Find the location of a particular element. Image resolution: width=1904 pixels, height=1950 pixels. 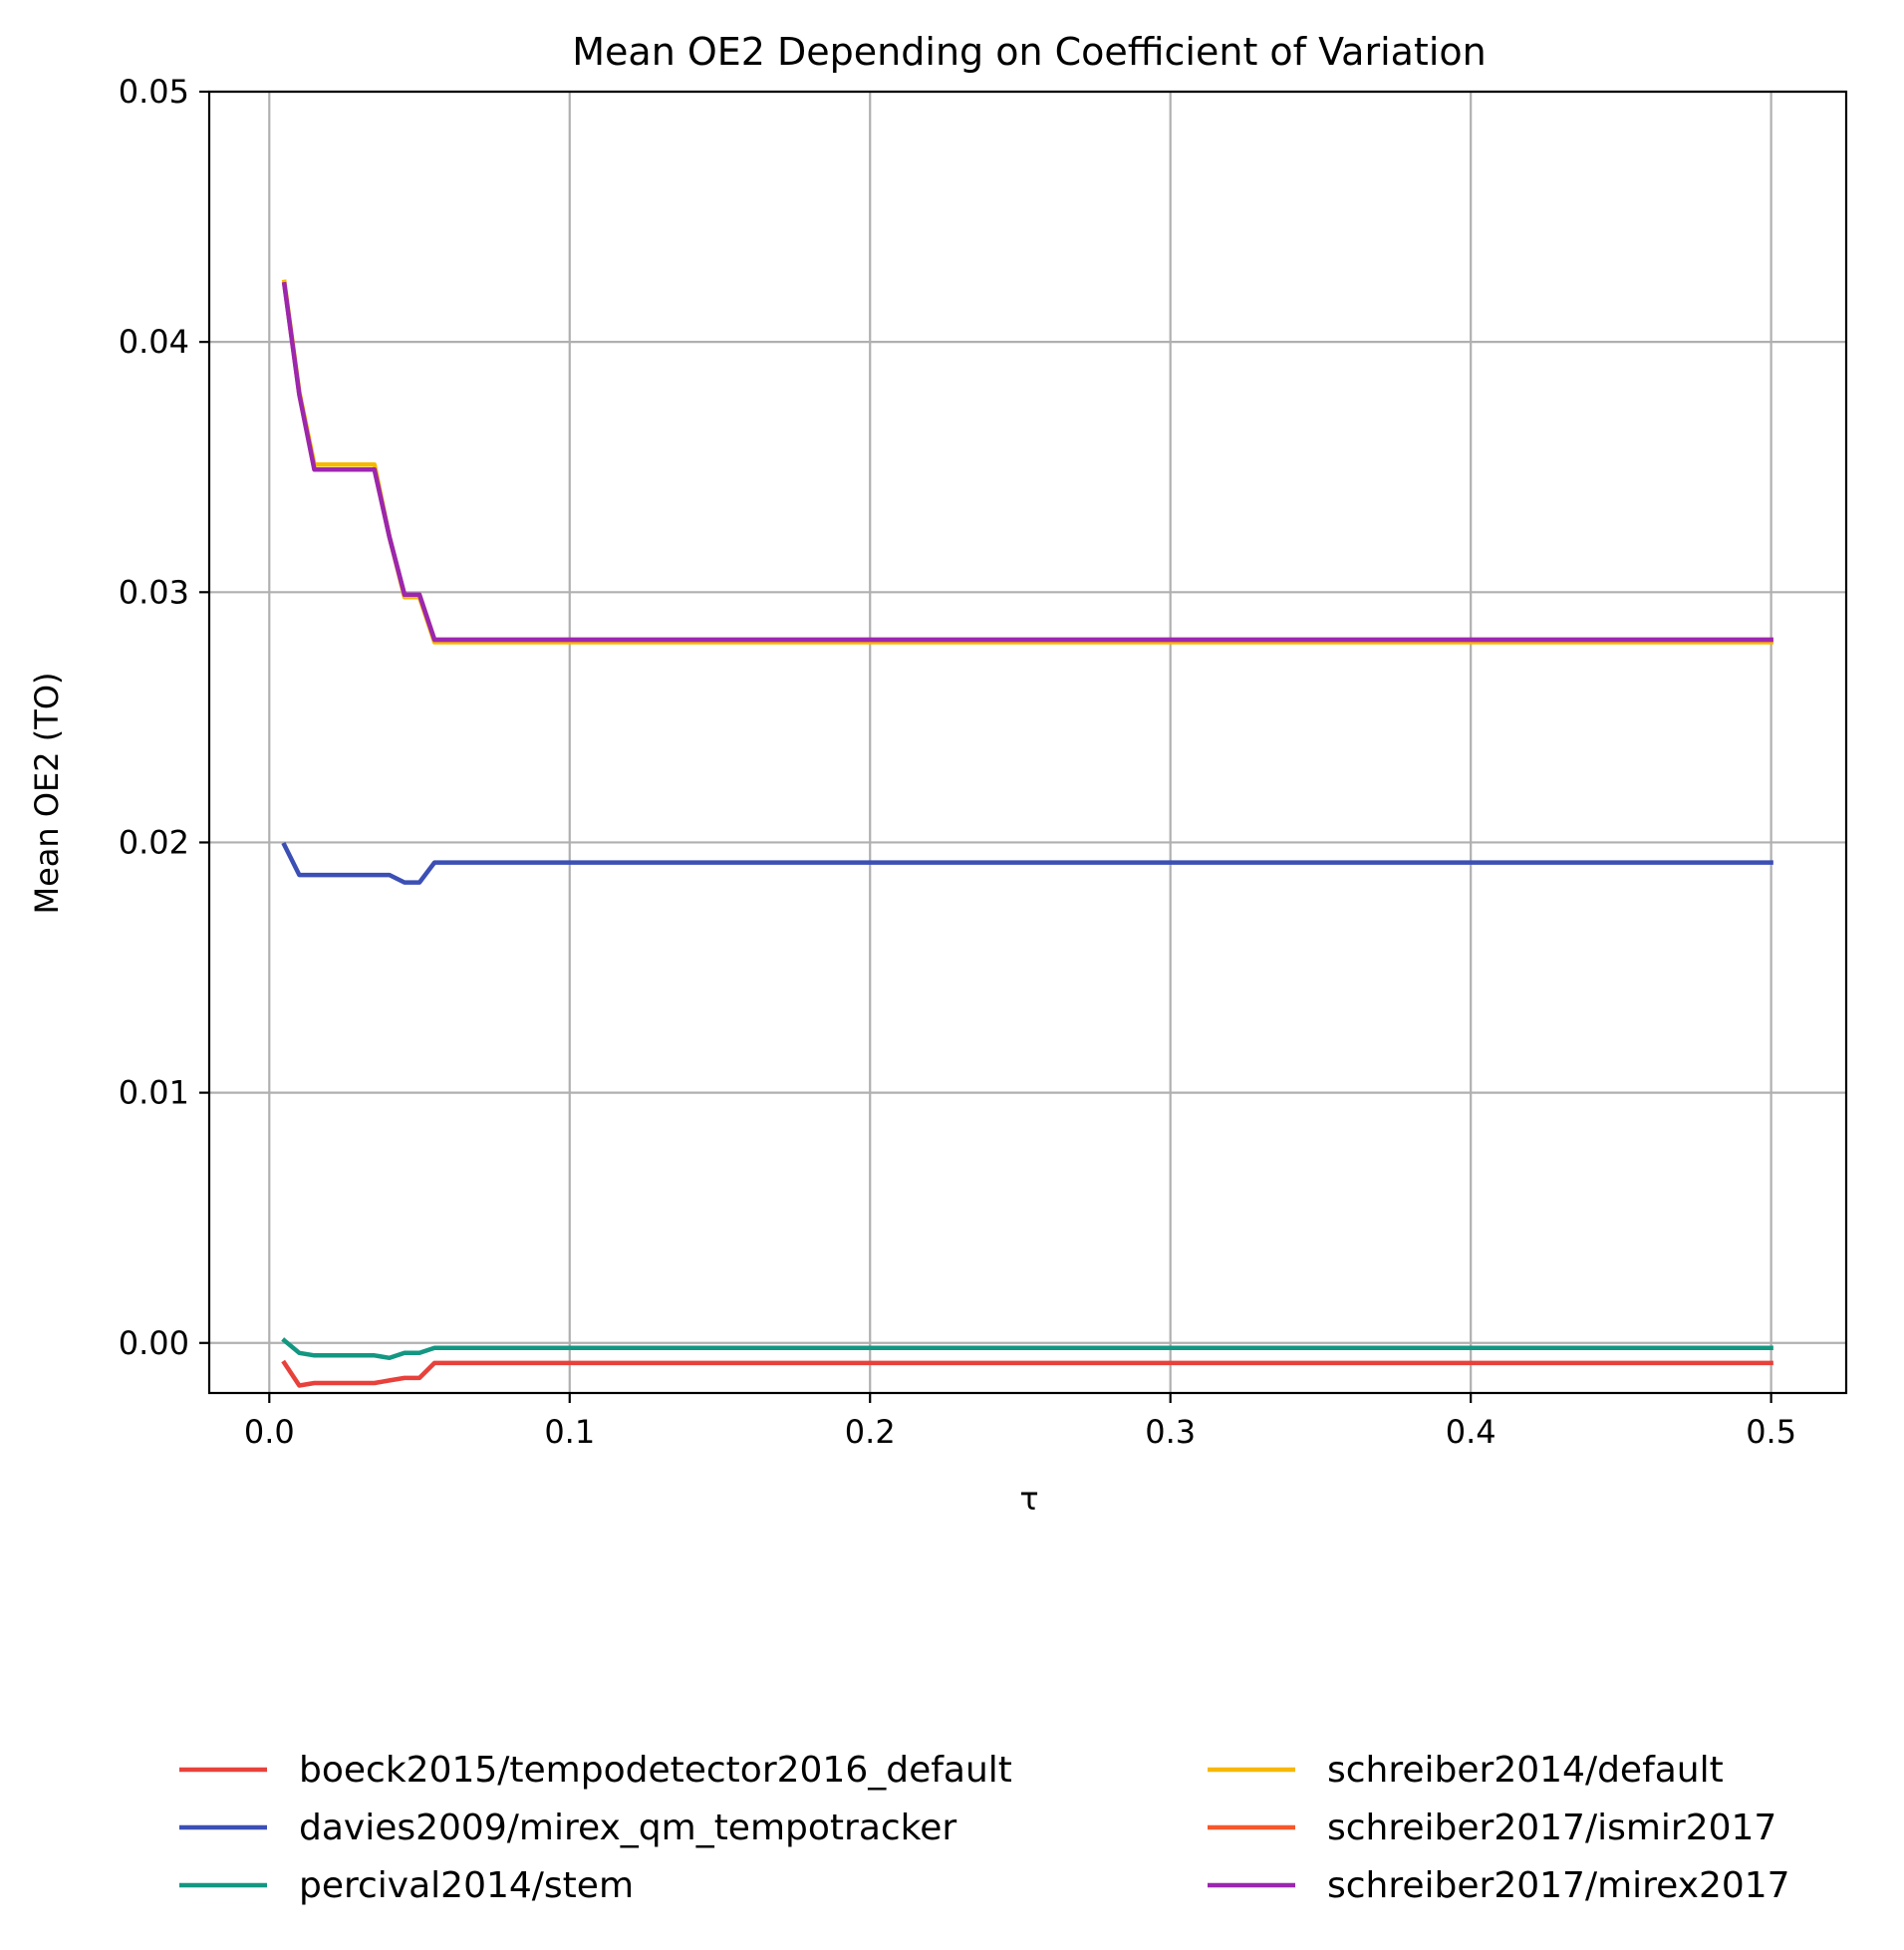

y-tick-label: 0.02 is located at coordinates (154, 842).